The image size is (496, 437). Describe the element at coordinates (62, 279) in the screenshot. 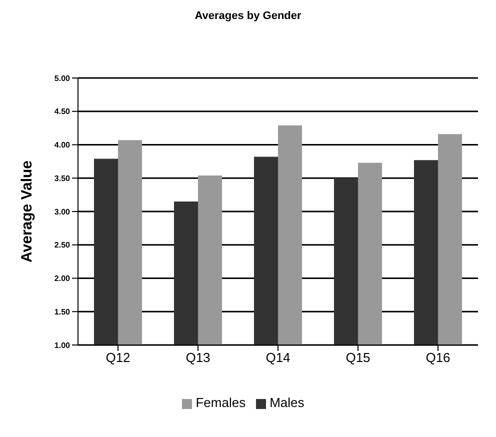

I see `y-tick-label: 2.00` at that location.